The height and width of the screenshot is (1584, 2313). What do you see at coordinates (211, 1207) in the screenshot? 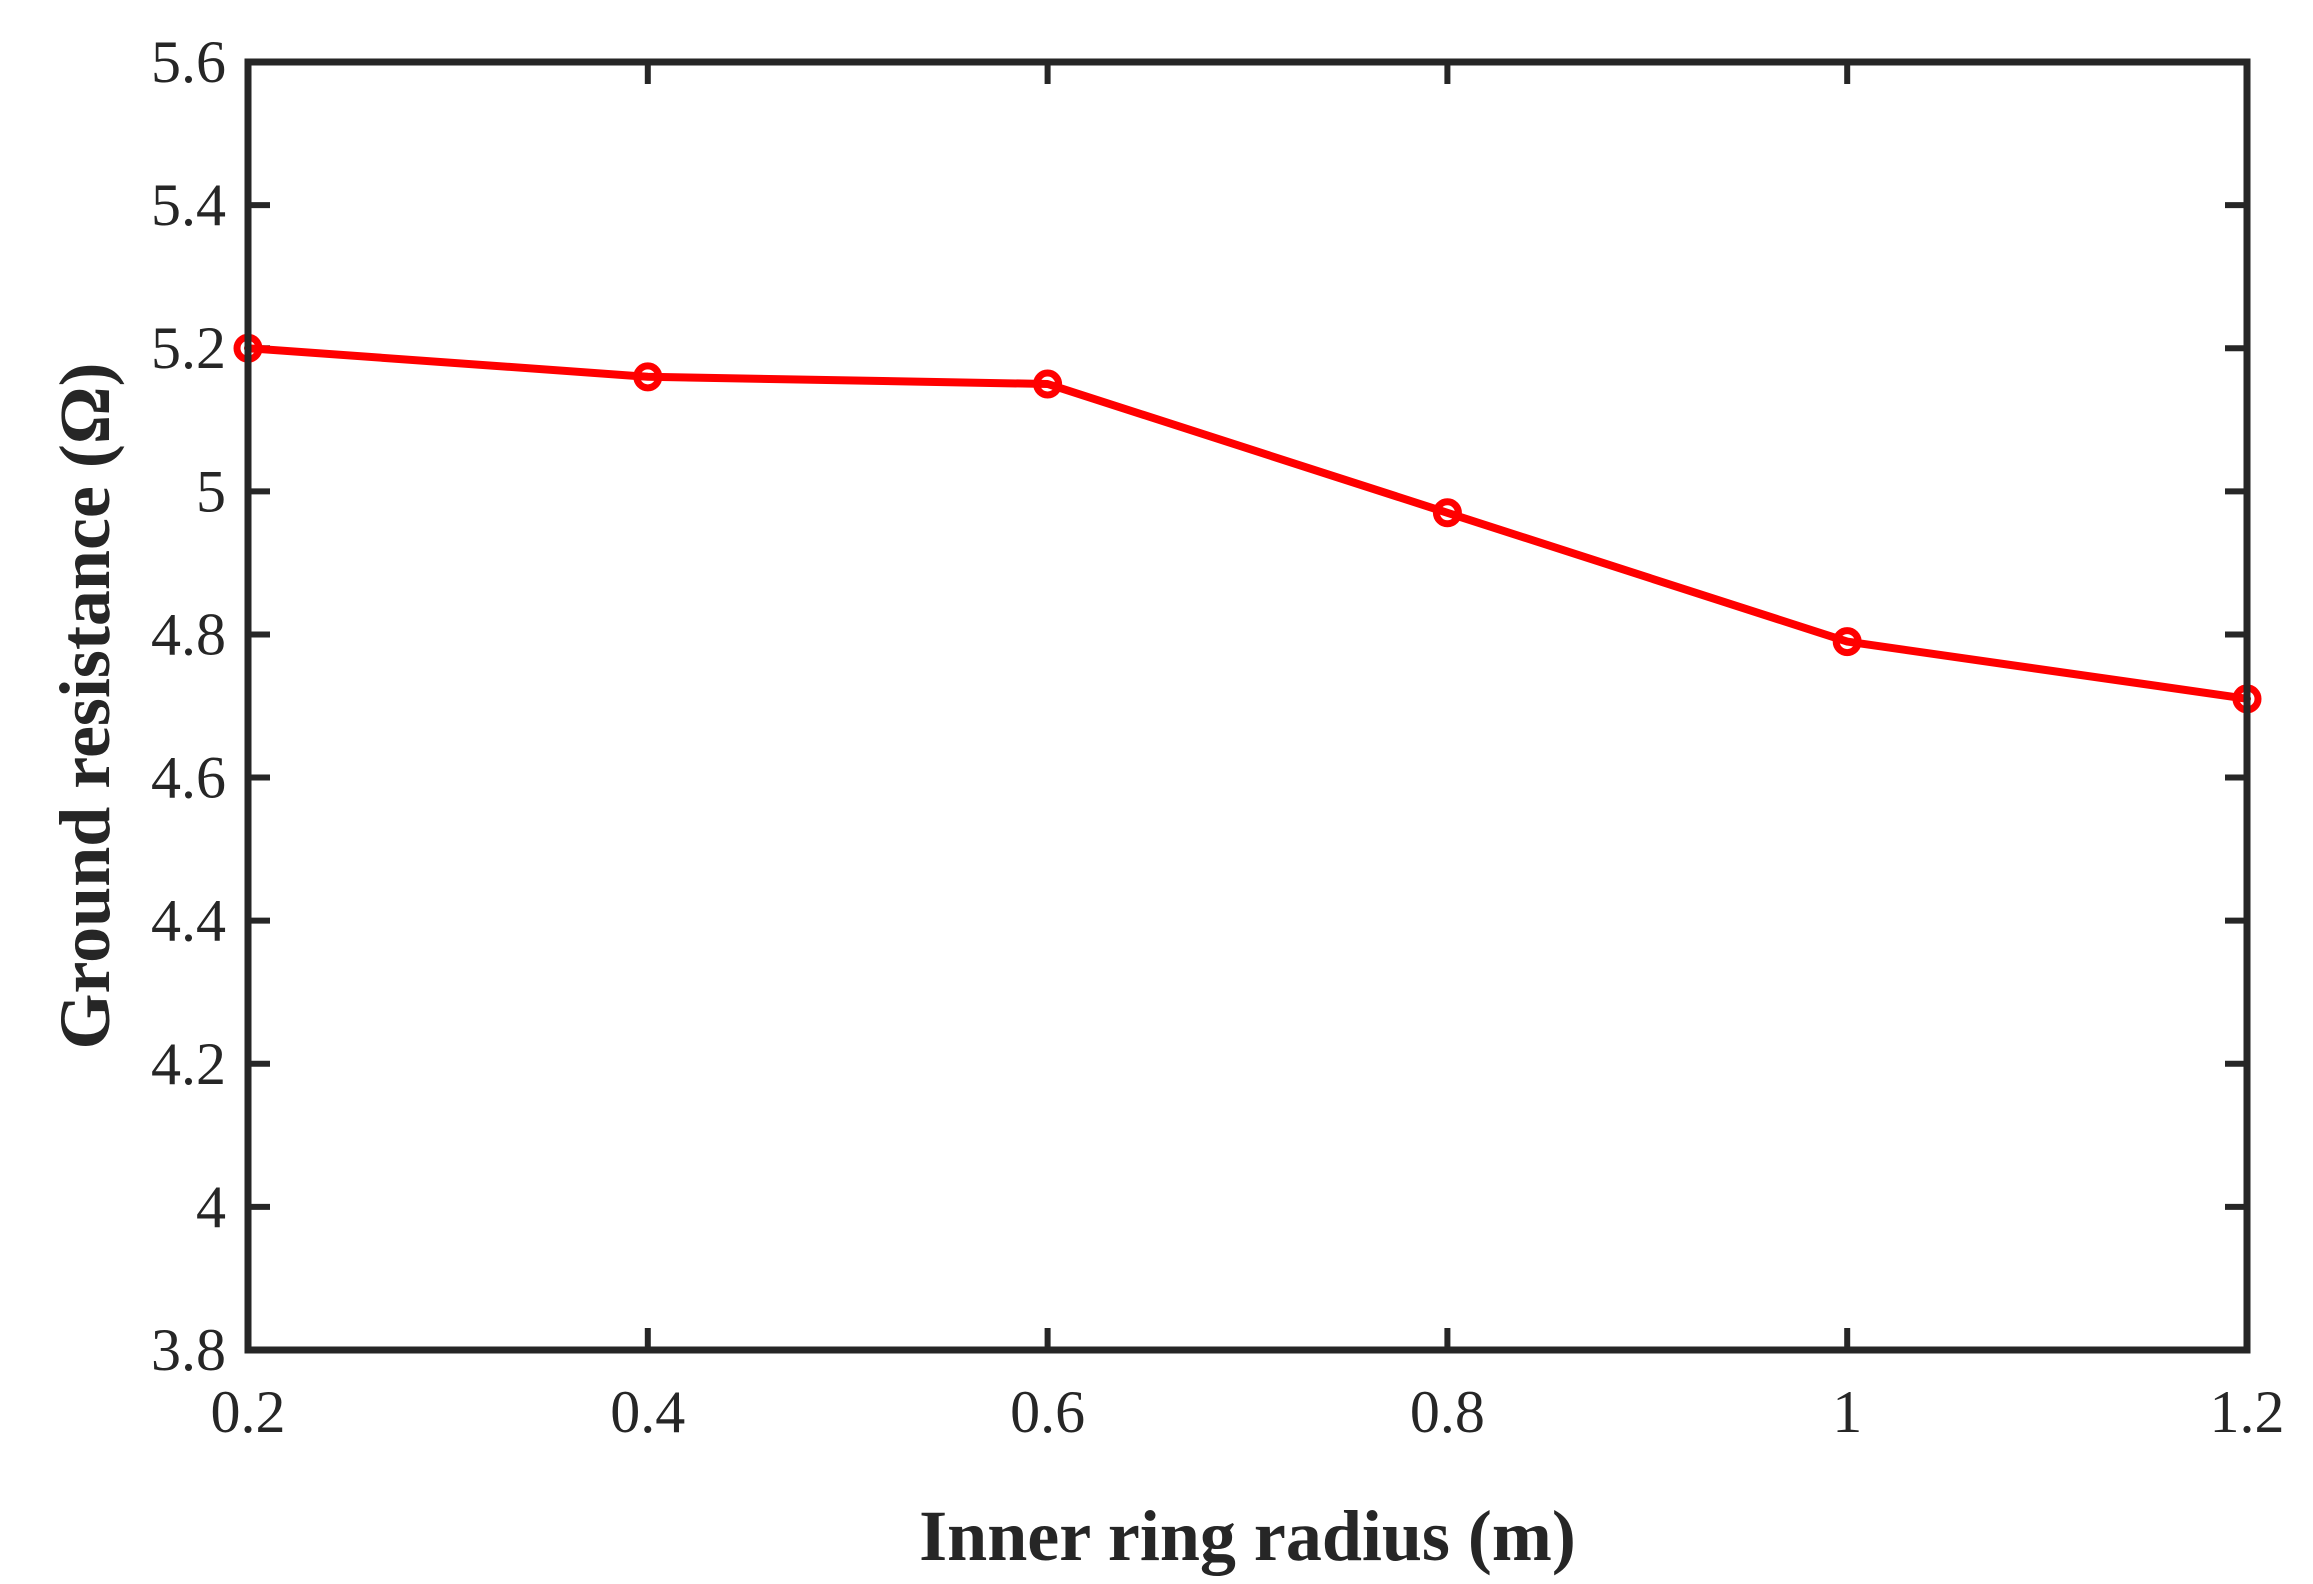
I see `y-tick-label: 4` at bounding box center [211, 1207].